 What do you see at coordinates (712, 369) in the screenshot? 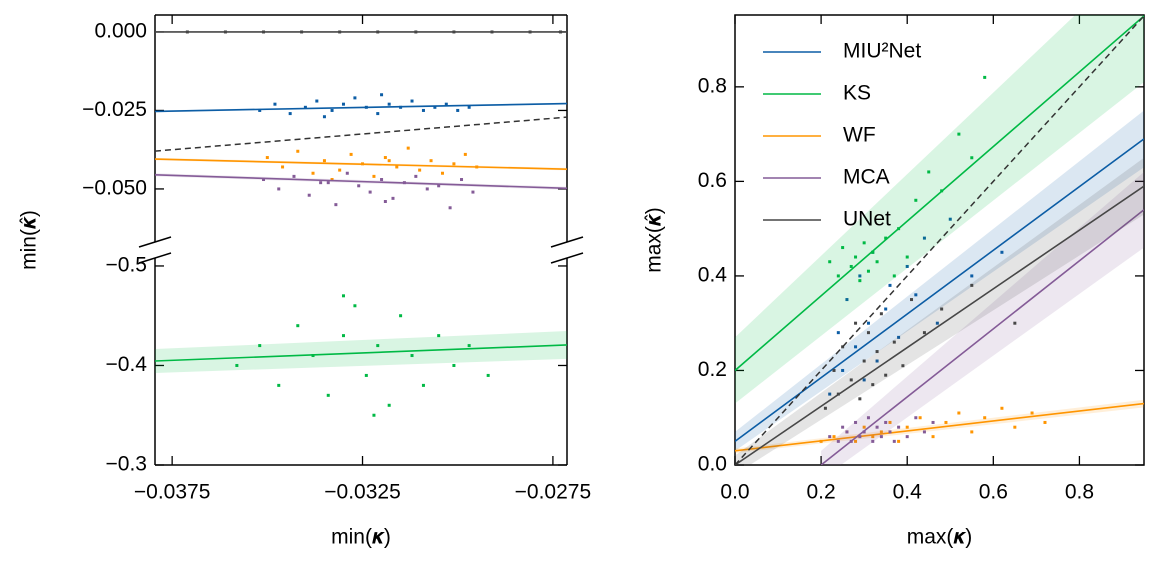
I see `y-tick-label: 0.2` at bounding box center [712, 369].